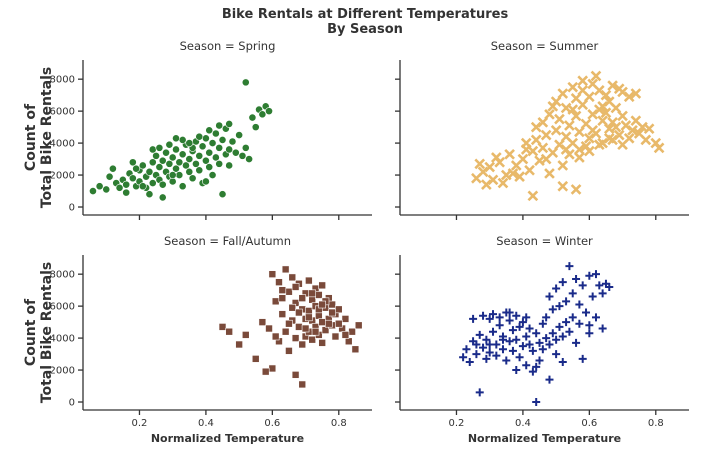 This screenshot has height=451, width=706. Describe the element at coordinates (545, 46) in the screenshot. I see `panel-title: Season = Summer` at that location.